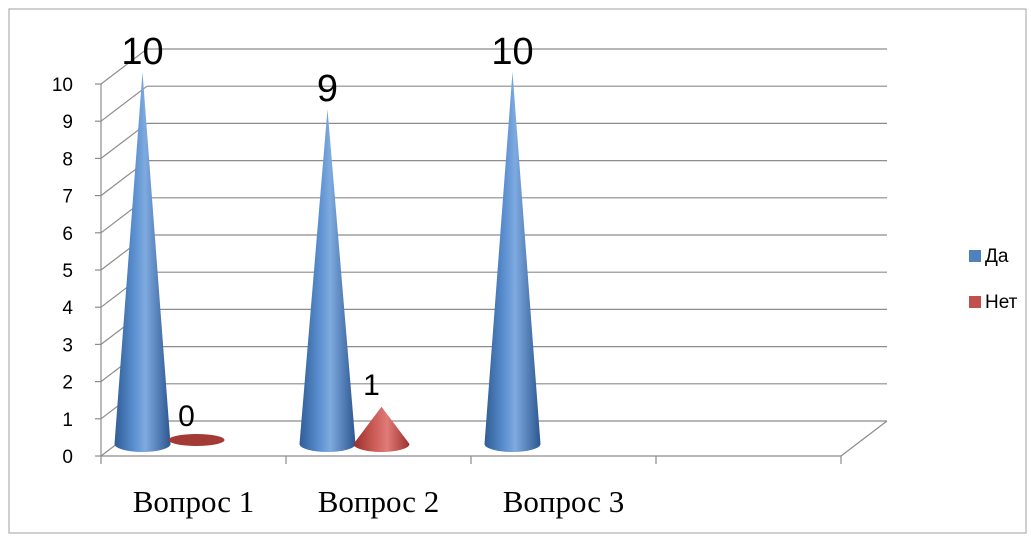  Describe the element at coordinates (67, 420) in the screenshot. I see `y-tick-label: 1` at that location.